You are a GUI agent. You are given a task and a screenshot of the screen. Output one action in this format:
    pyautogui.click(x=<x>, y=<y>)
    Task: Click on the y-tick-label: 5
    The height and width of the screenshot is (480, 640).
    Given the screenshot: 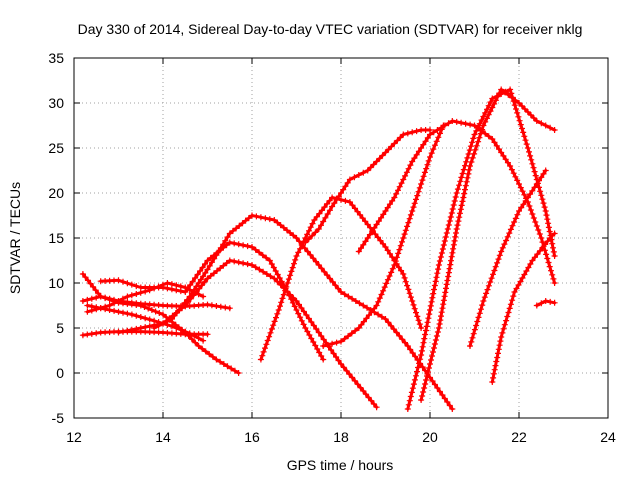 What is the action you would take?
    pyautogui.click(x=60, y=328)
    